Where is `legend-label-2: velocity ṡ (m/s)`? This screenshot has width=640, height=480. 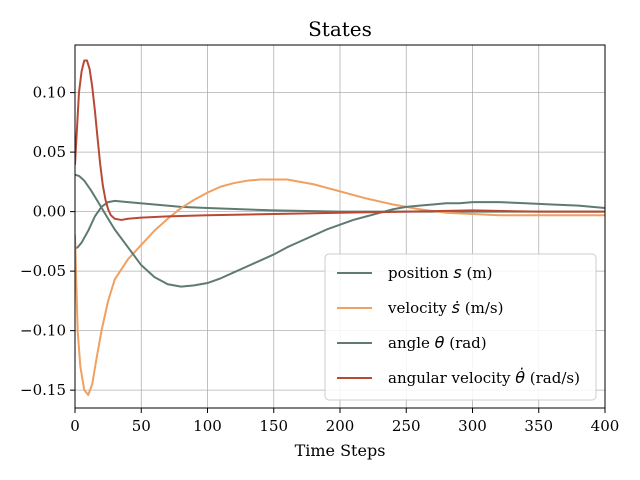 legend-label-2: velocity ṡ (m/s) is located at coordinates (445, 307).